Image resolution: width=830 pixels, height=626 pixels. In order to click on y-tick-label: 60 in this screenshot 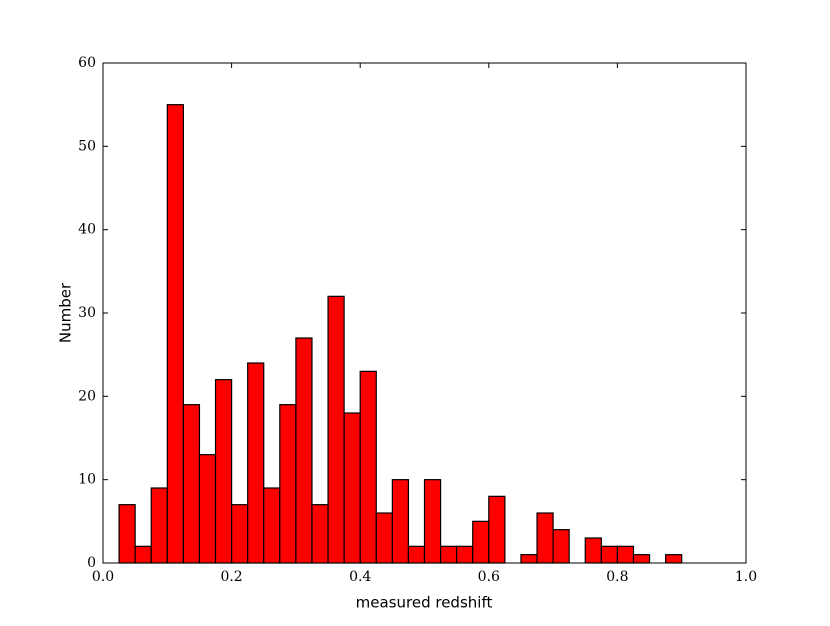, I will do `click(87, 63)`.